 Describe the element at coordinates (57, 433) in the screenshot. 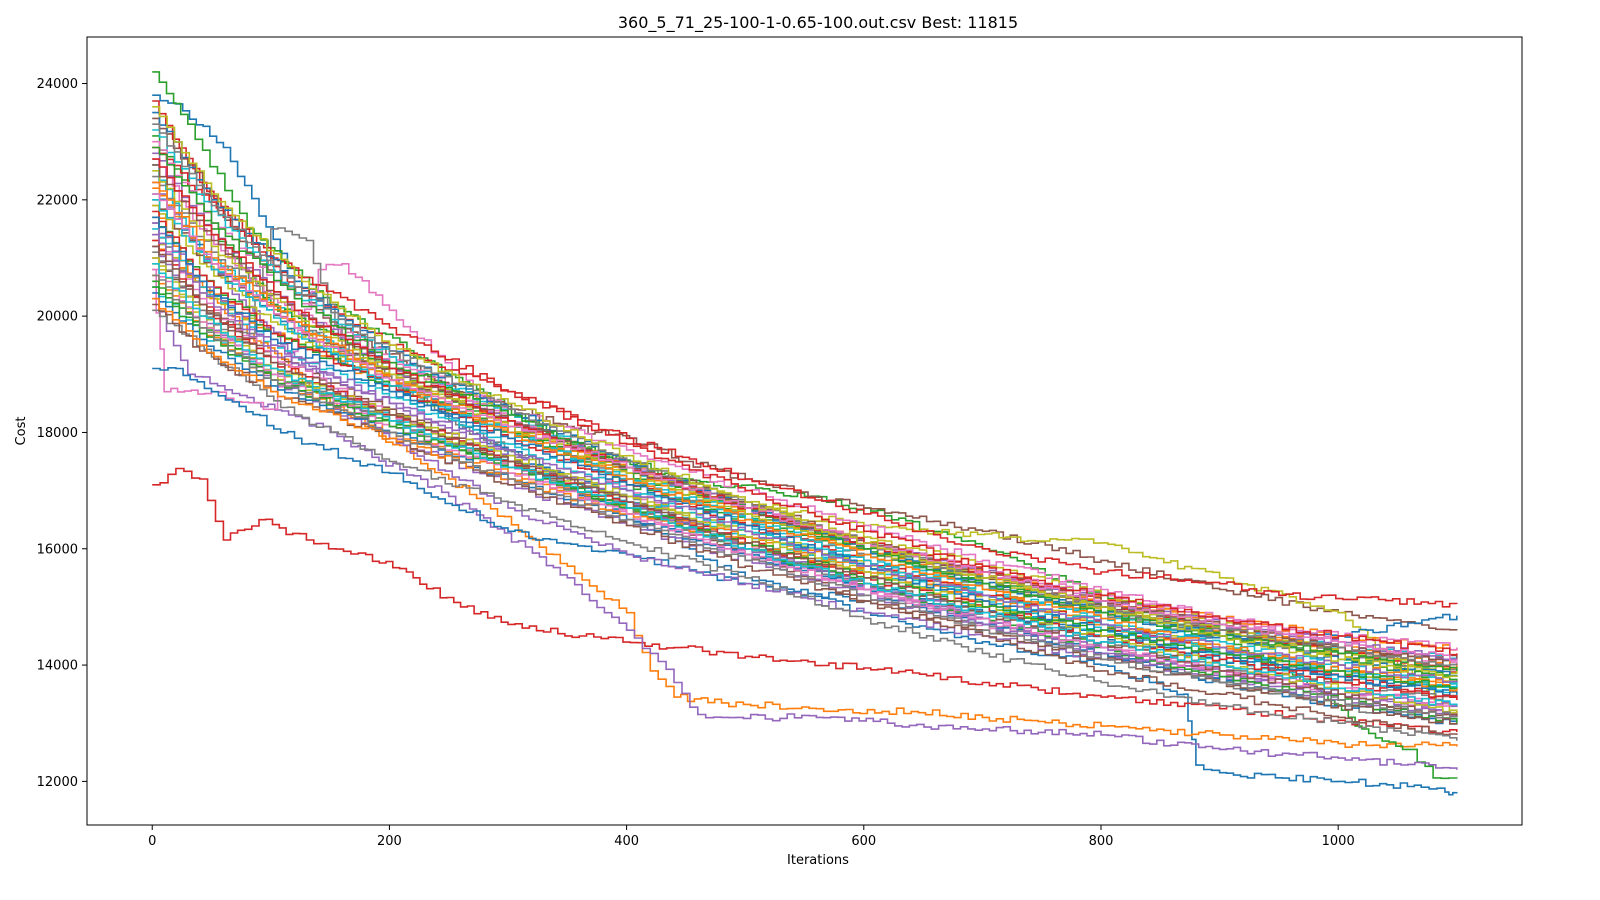

I see `y-tick-label: 18000` at that location.